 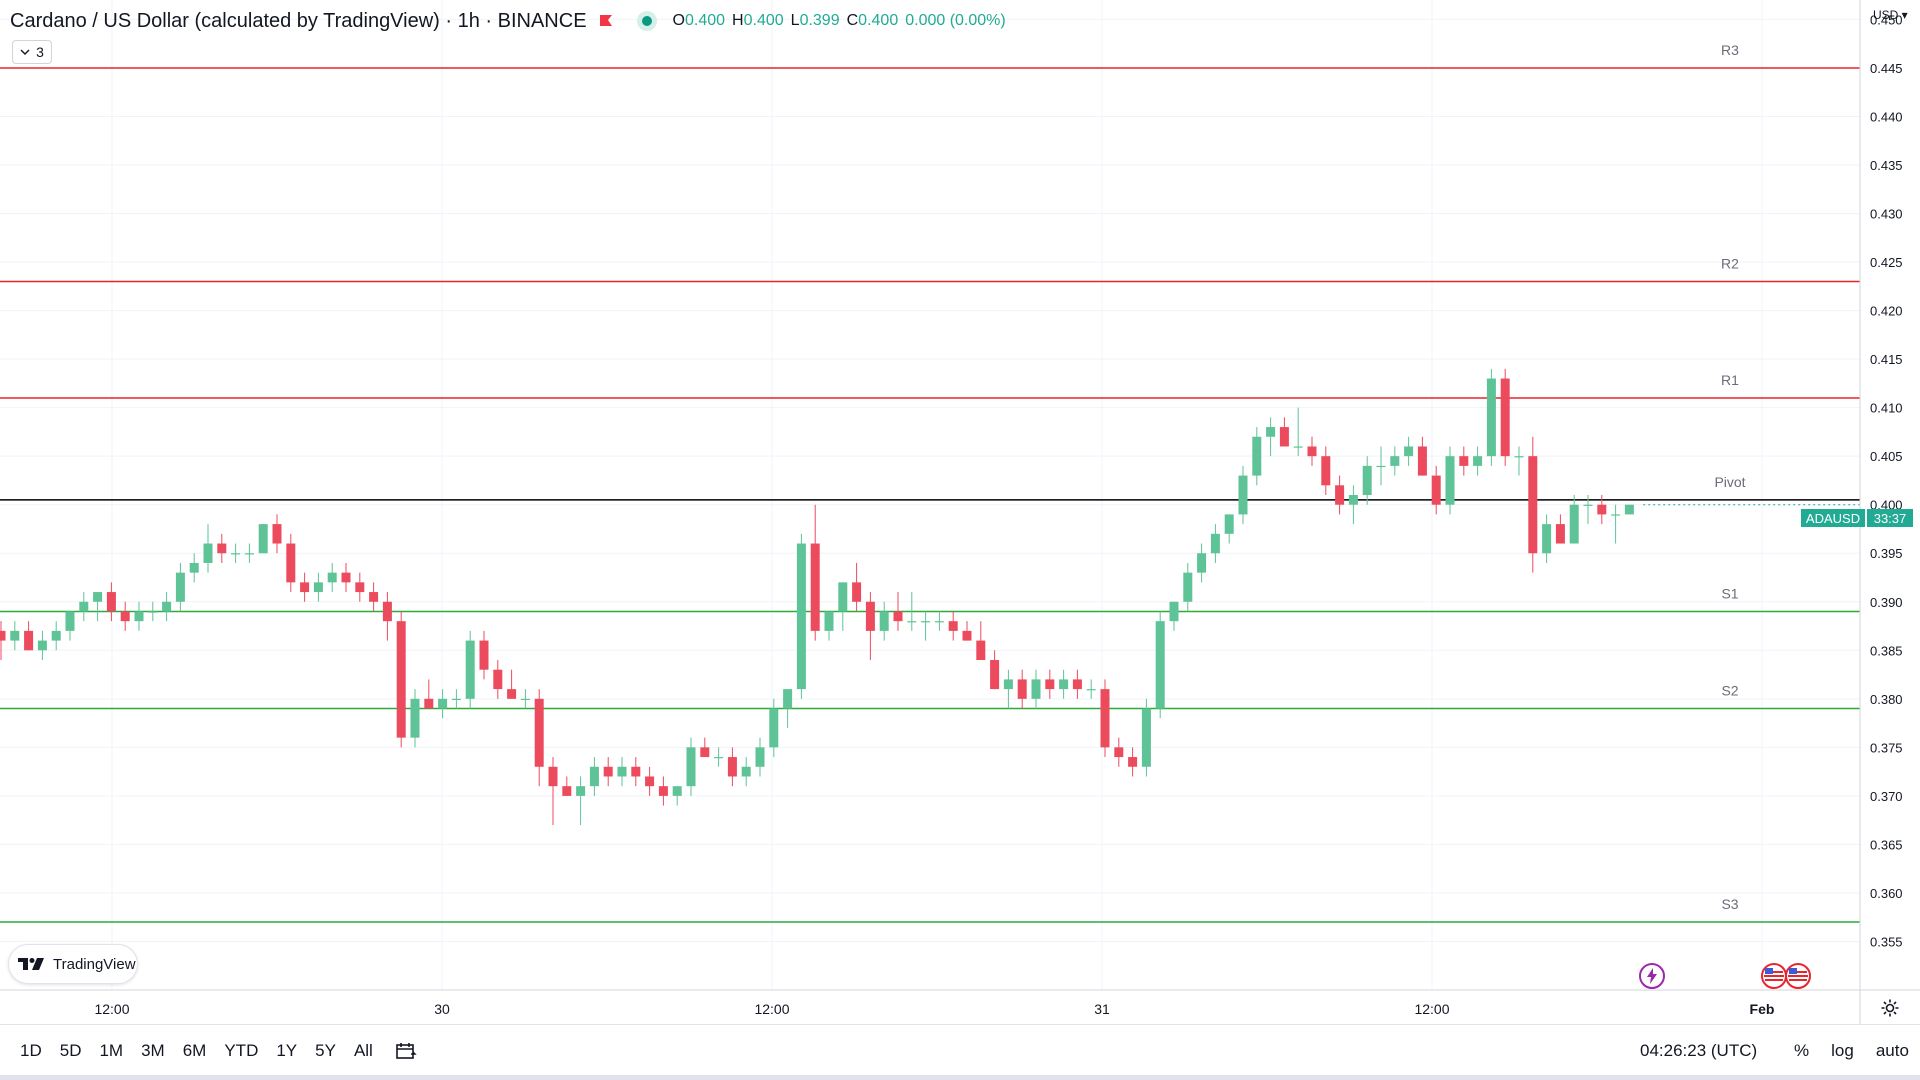 I want to click on gear-icon, so click(x=1890, y=1008).